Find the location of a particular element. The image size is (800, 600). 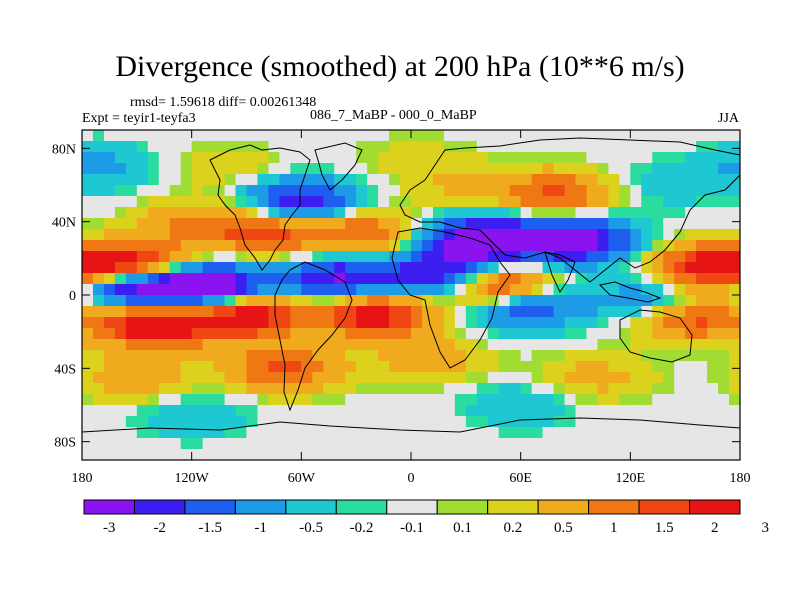

colorbar-label: -2 is located at coordinates (159, 528).